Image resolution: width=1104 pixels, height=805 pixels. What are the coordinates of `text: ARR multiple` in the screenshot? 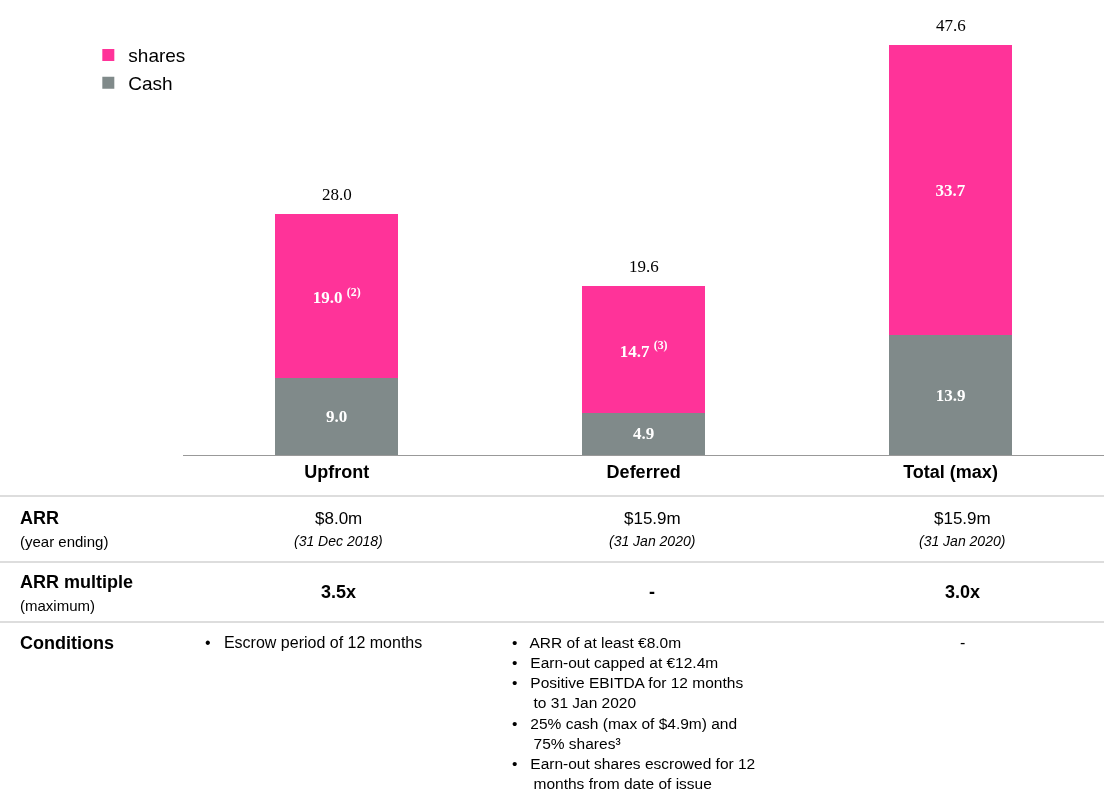 It's located at (77, 582).